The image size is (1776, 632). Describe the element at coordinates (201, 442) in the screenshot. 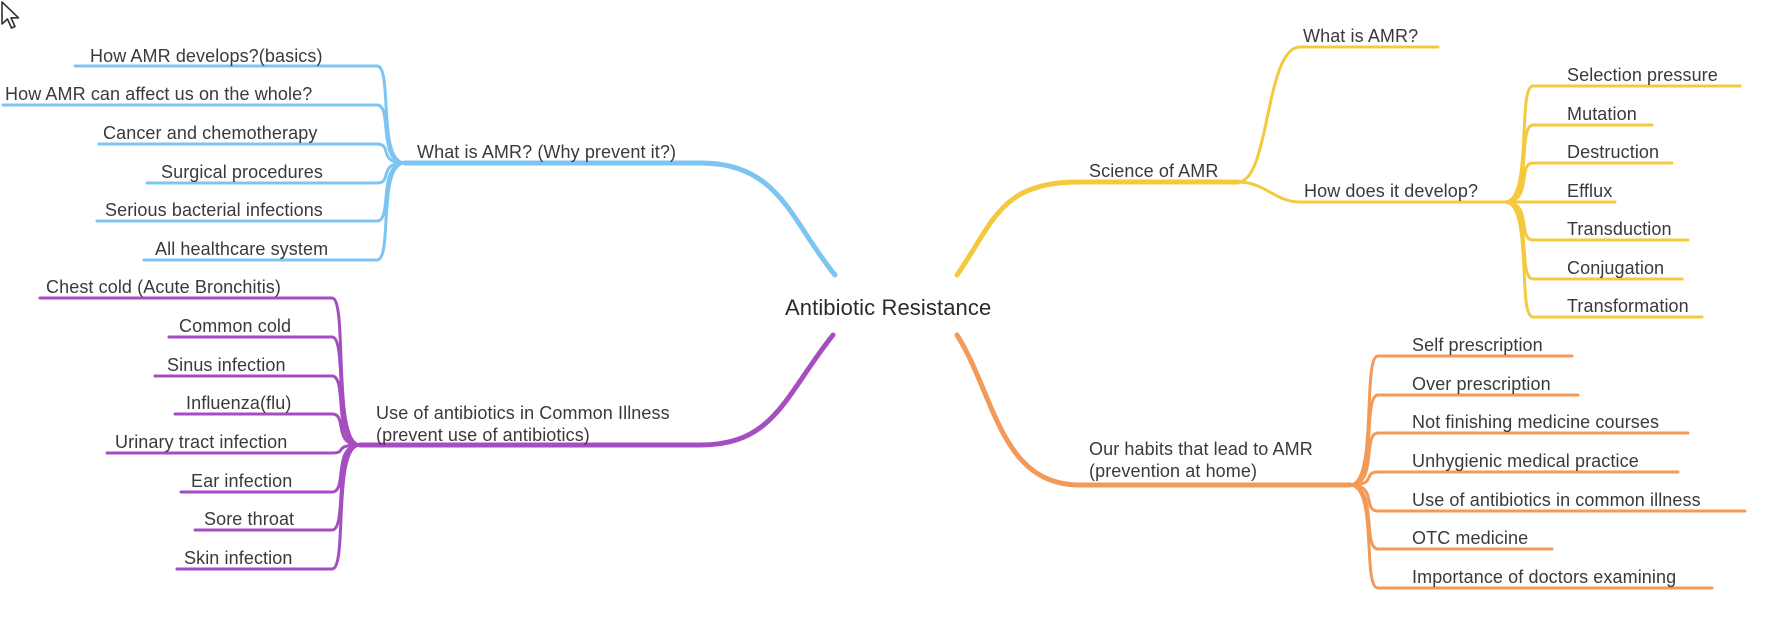

I see `subtopic-urinary-tract-infection: Urinary tract infection` at that location.